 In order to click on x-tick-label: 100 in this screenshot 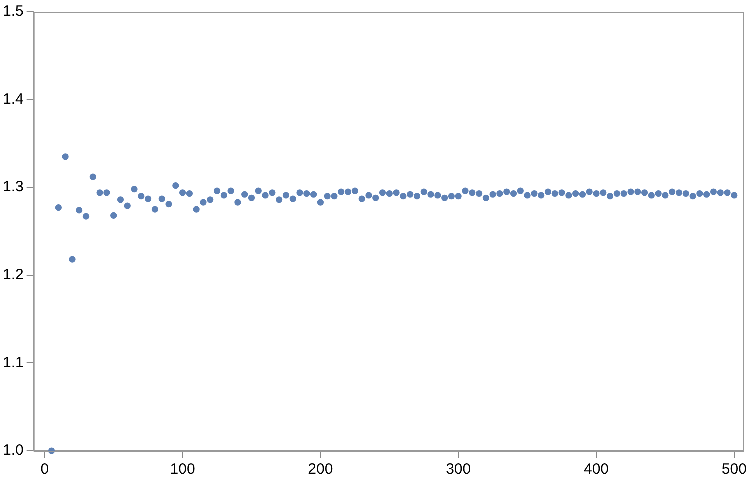, I will do `click(183, 469)`.